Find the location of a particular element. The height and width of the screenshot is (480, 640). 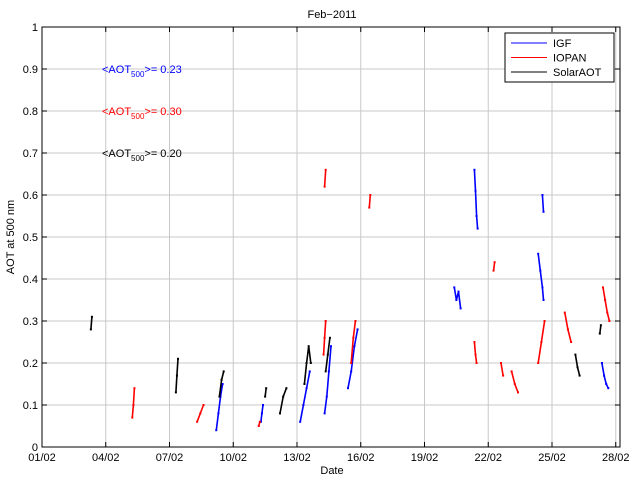

x-tick-label: 25/02 is located at coordinates (552, 458).